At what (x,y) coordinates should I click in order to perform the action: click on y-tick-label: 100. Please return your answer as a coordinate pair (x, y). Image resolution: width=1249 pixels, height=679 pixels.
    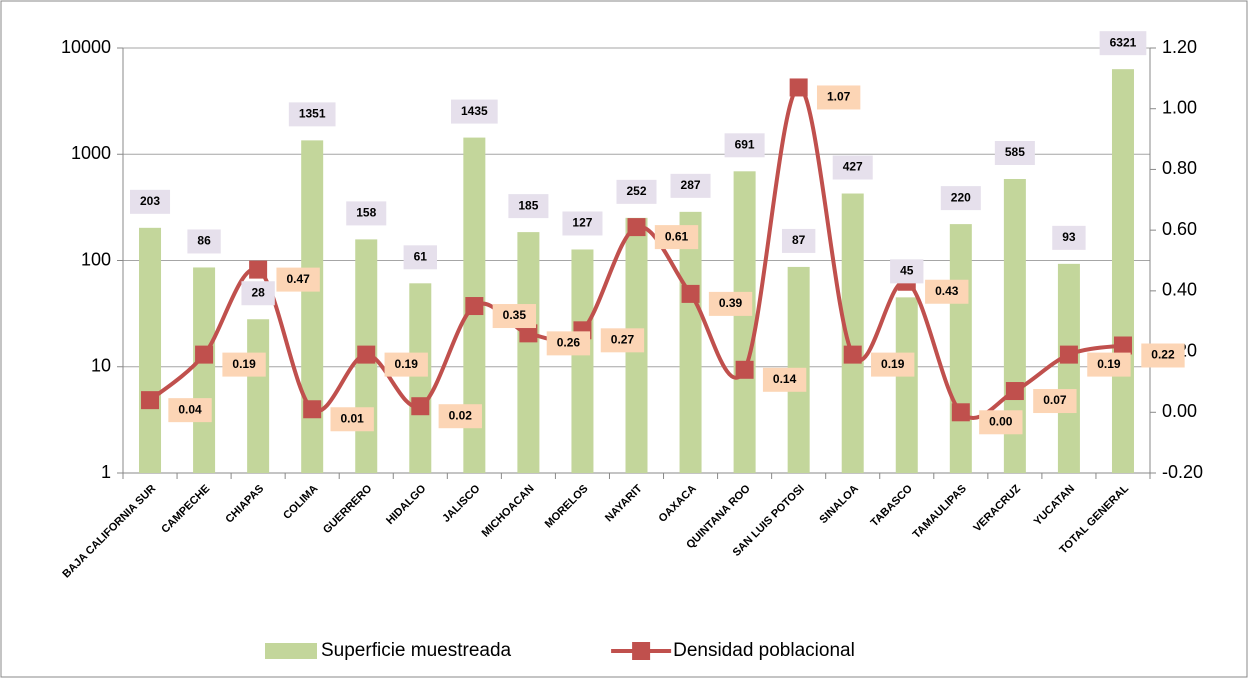
    Looking at the image, I should click on (96, 259).